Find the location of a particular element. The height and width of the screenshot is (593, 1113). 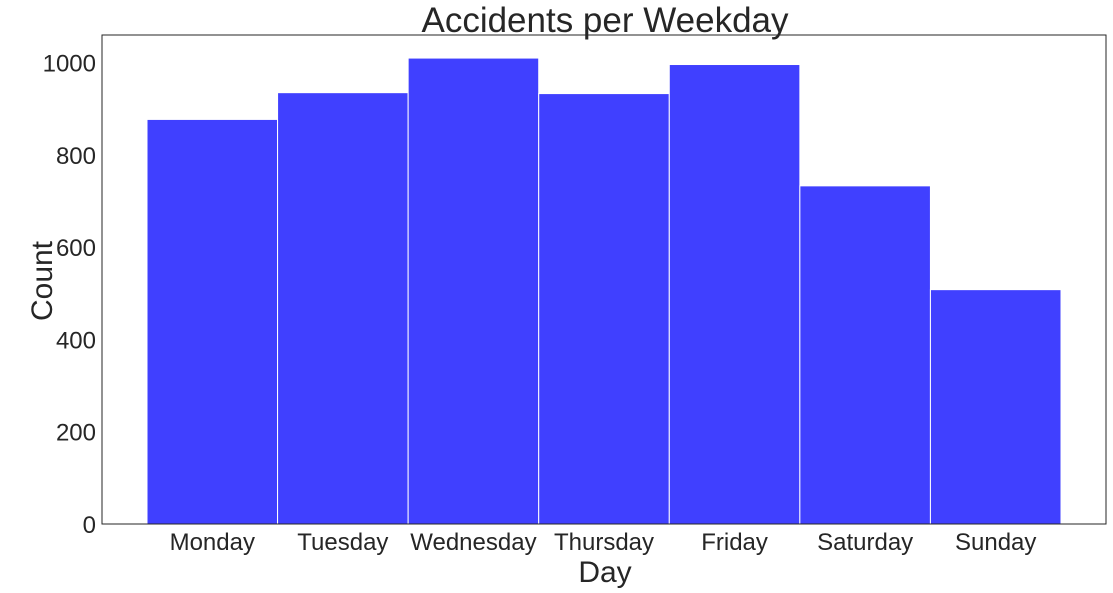

bar-sunday is located at coordinates (995, 407).